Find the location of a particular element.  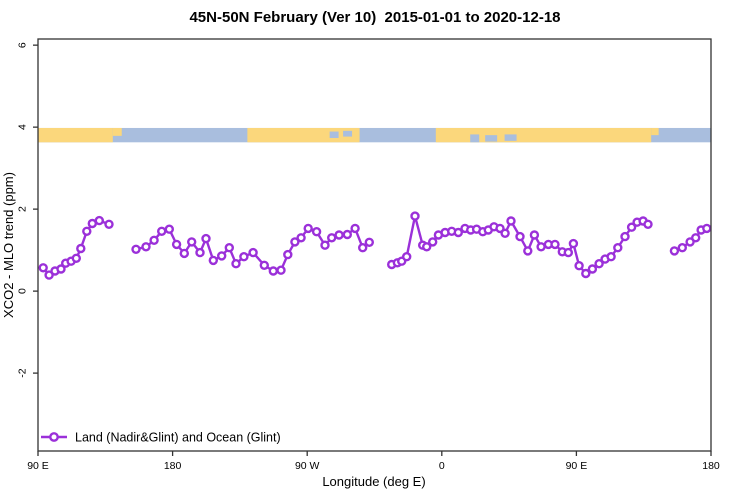

legend-label: Land (Nadir&Glint) and Ocean (Glint) is located at coordinates (178, 438).